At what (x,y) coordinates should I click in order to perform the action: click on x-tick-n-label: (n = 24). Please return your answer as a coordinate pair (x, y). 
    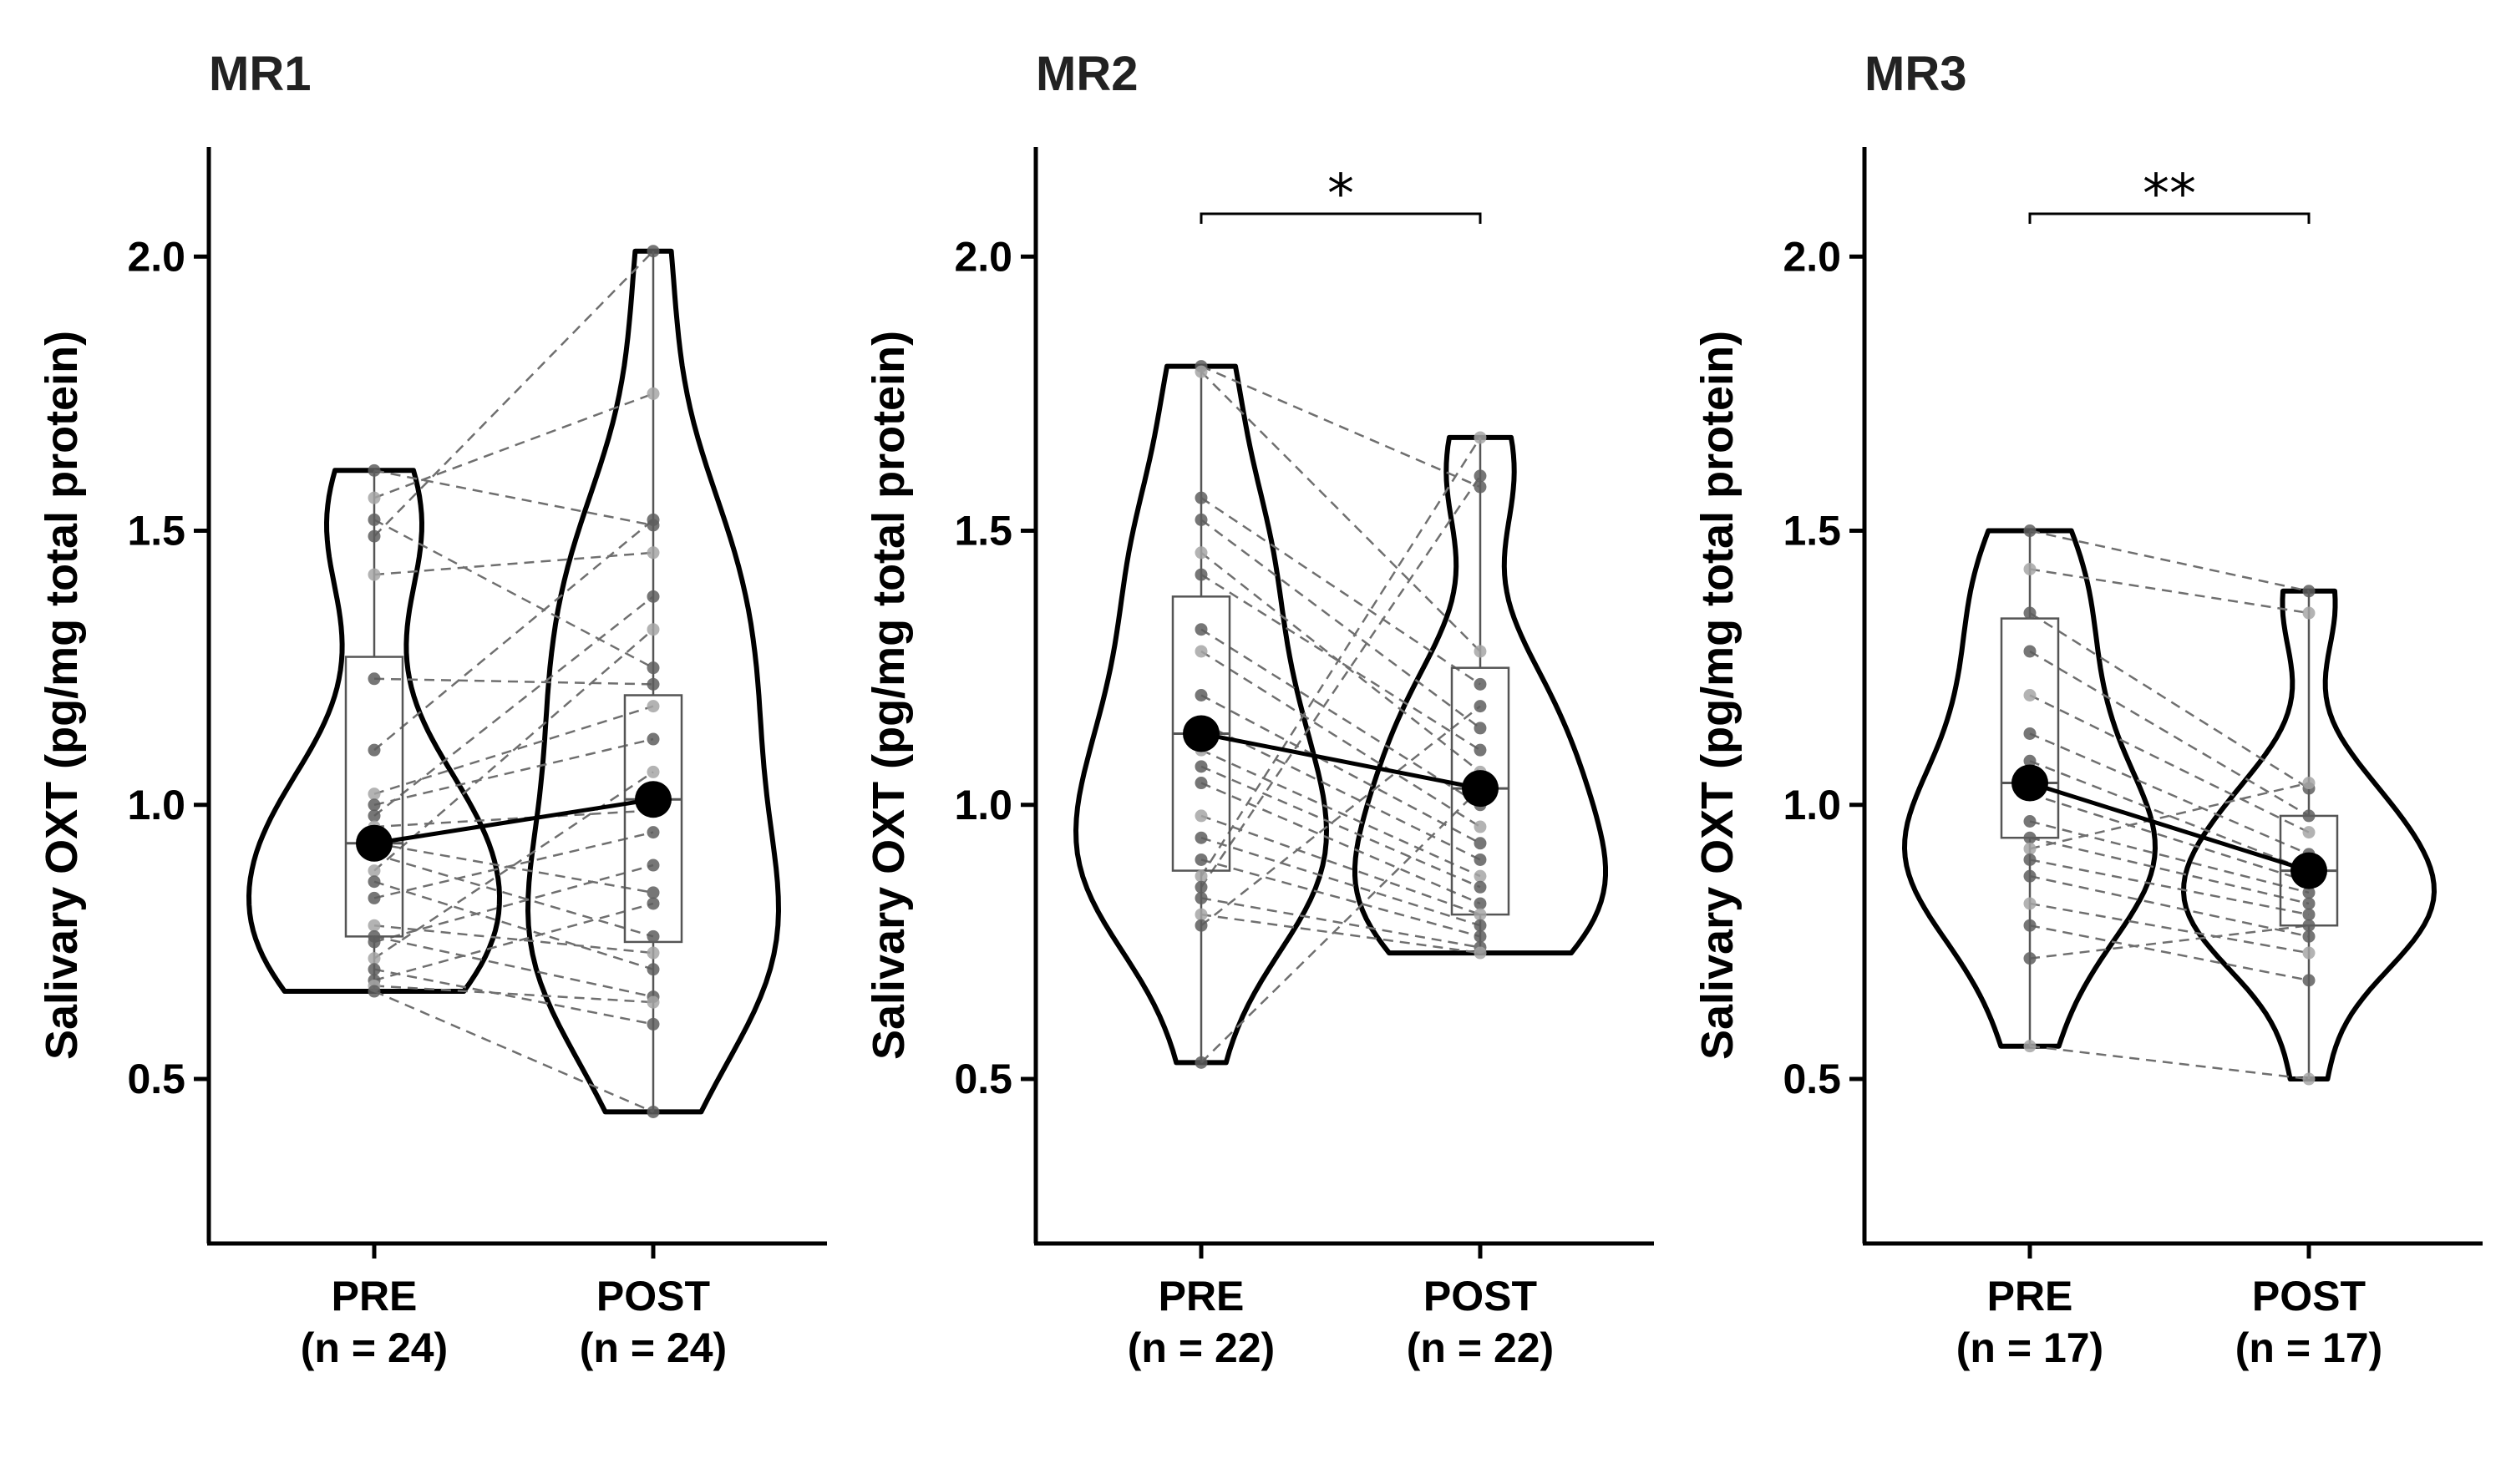
    Looking at the image, I should click on (374, 1347).